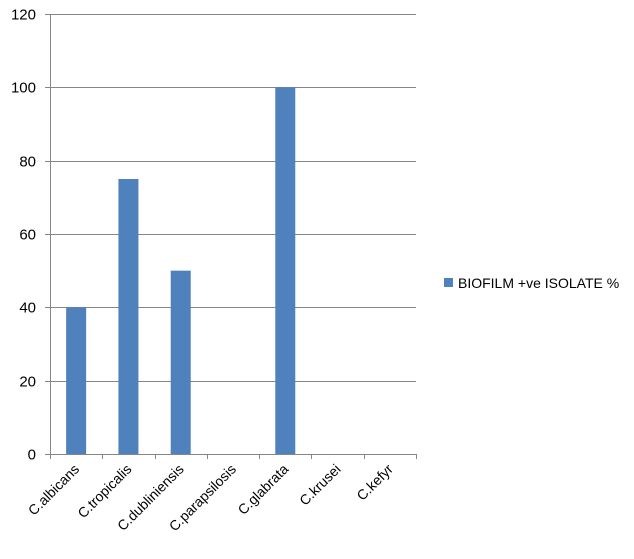 This screenshot has height=559, width=634. Describe the element at coordinates (538, 283) in the screenshot. I see `legend-label: BIOFILM +ve ISOLATE %` at that location.